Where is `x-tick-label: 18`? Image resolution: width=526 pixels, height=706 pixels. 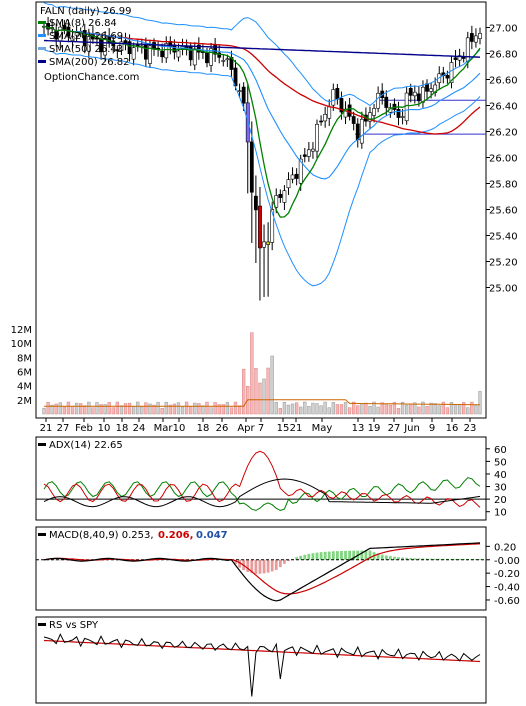 x-tick-label: 18 is located at coordinates (203, 428).